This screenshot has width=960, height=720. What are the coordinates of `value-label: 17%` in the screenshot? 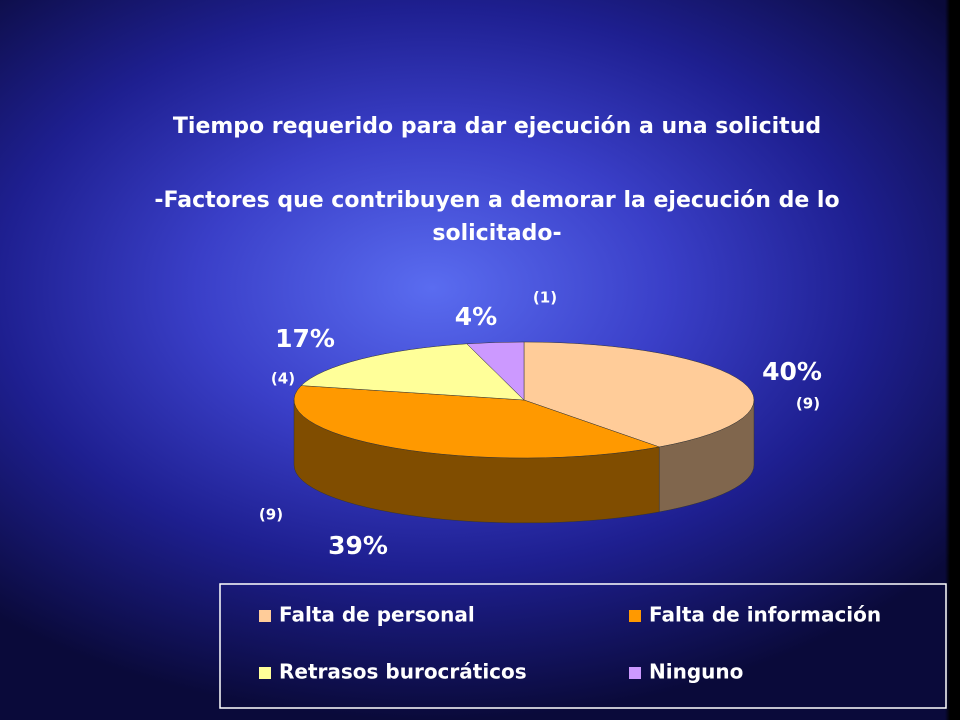 It's located at (305, 338).